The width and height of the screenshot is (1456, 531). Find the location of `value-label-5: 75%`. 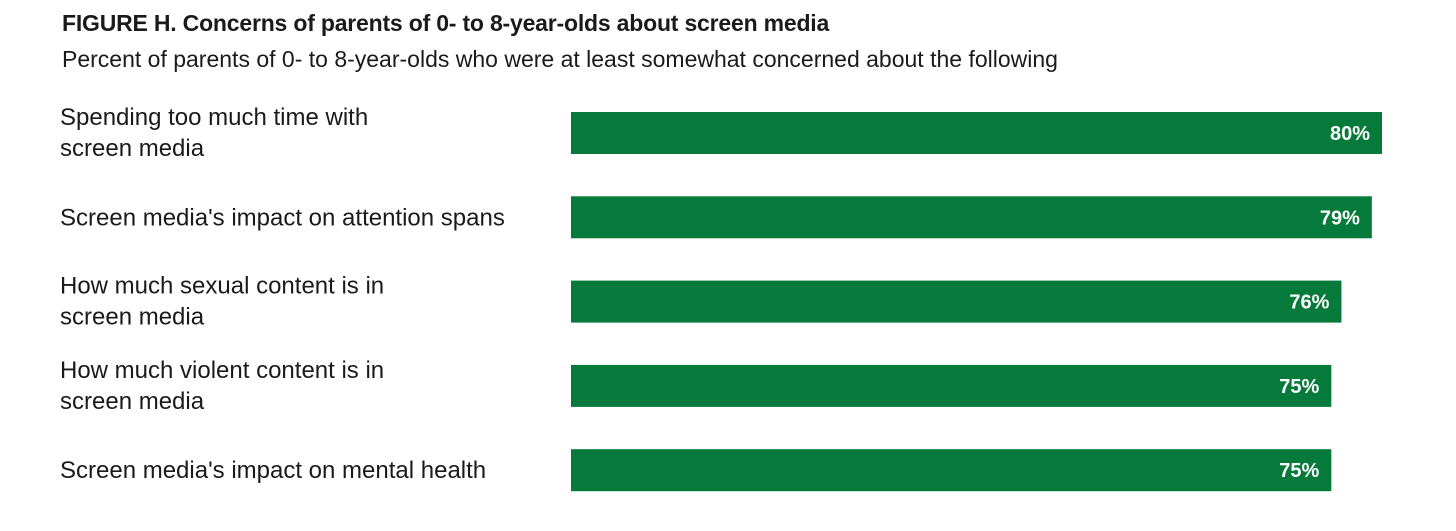

value-label-5: 75% is located at coordinates (1299, 471).